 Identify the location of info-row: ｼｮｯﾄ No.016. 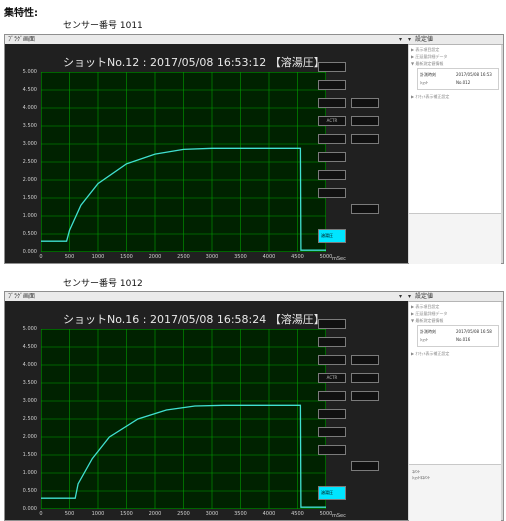
(445, 339).